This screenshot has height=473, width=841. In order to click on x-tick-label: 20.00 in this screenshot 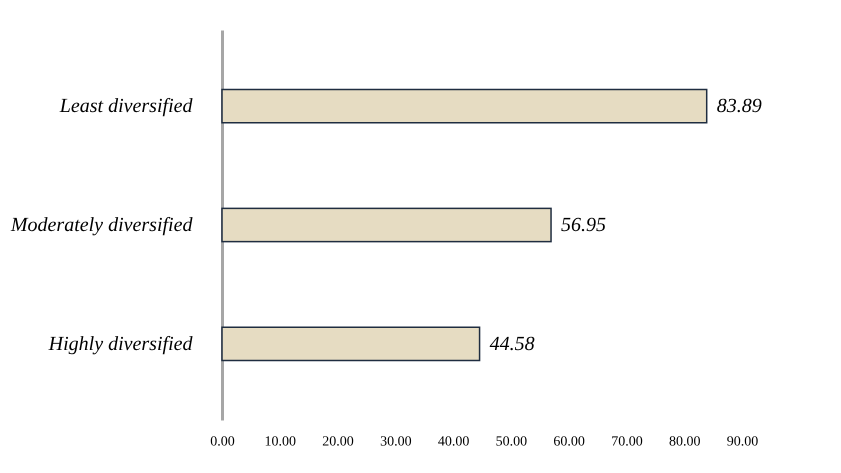, I will do `click(338, 442)`.